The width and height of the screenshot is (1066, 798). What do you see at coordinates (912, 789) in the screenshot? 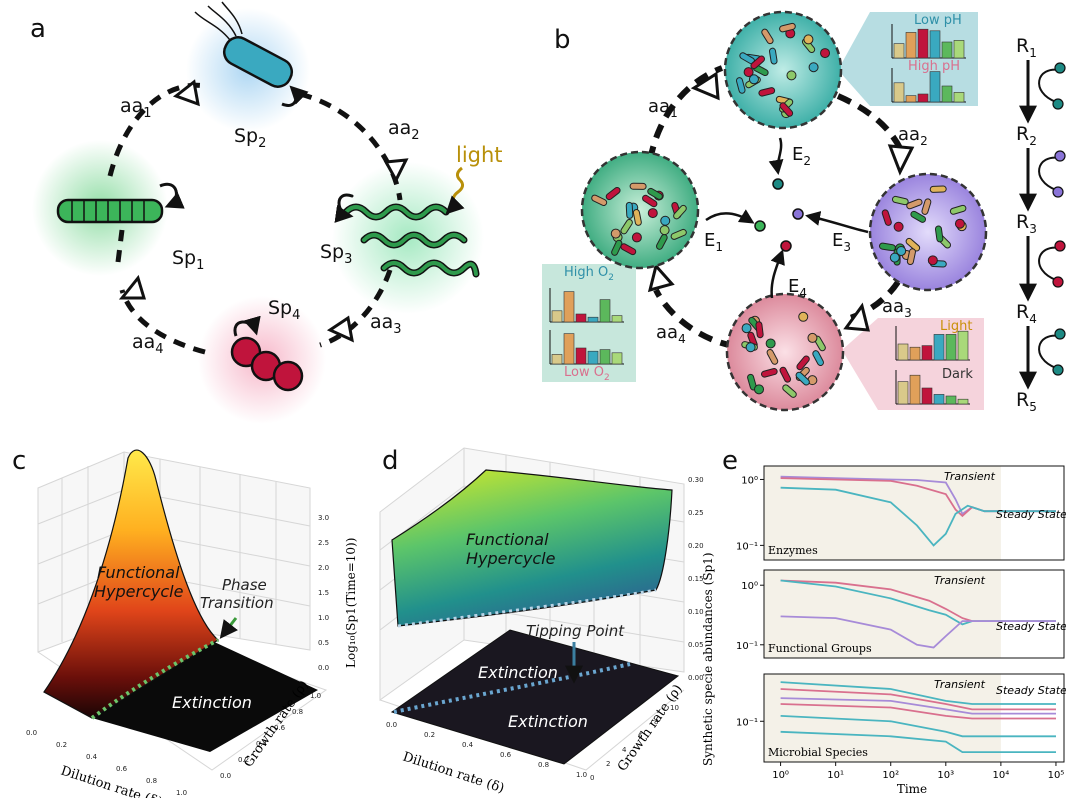
I see `e-xlabel: Time` at bounding box center [912, 789].